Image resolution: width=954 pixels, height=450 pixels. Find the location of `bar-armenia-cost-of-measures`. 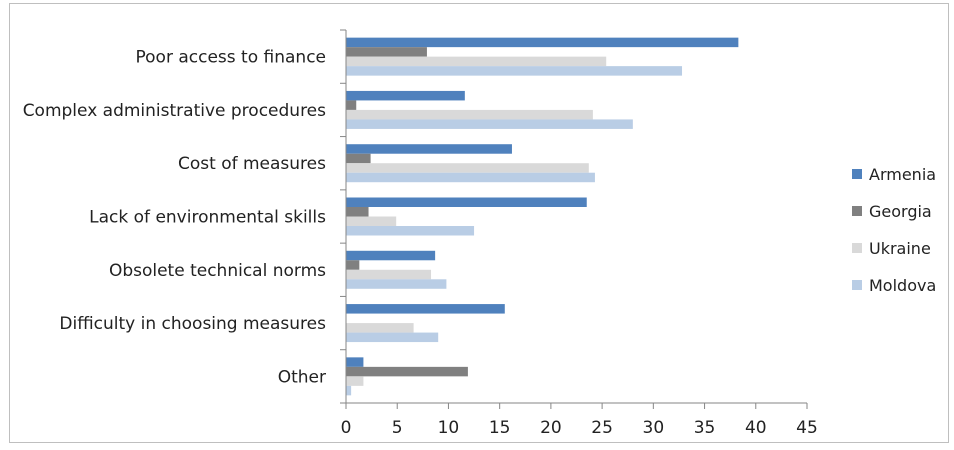

bar-armenia-cost-of-measures is located at coordinates (429, 149).